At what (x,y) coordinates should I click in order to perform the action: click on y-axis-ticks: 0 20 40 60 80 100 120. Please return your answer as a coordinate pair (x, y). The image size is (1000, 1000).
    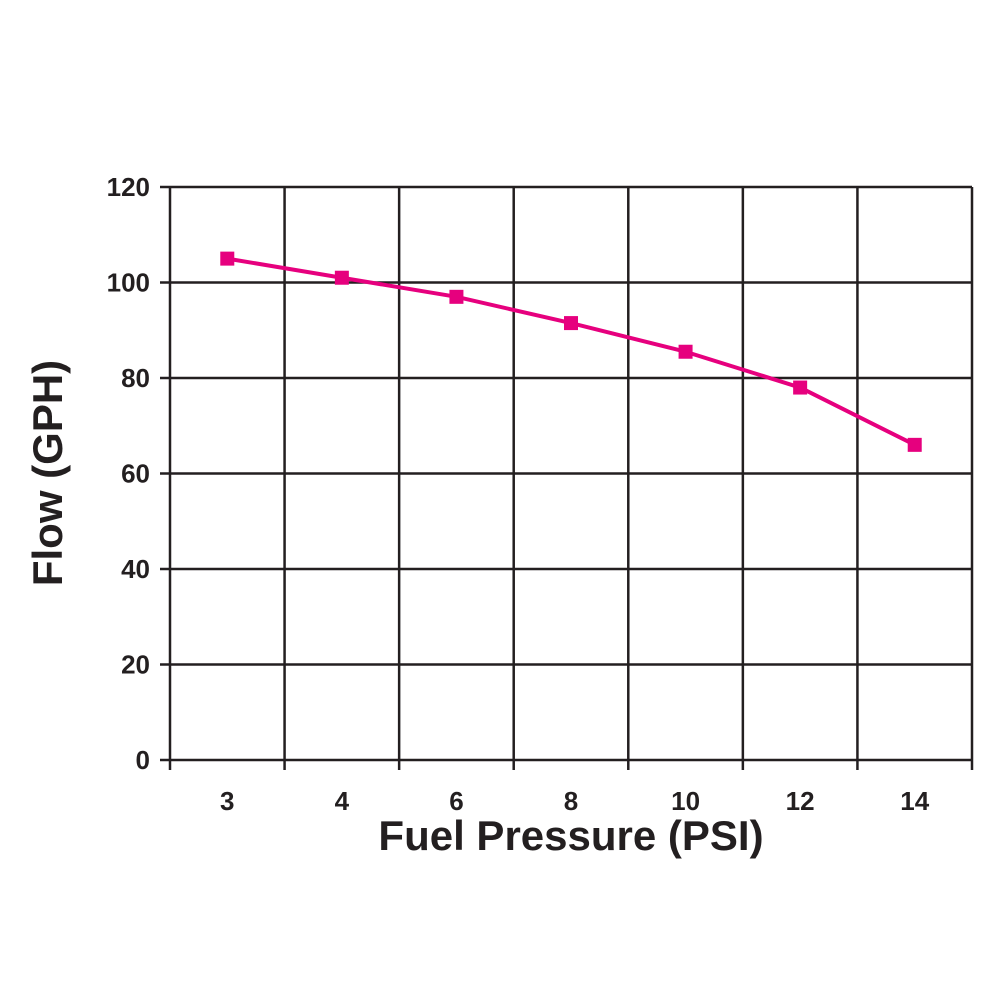
    Looking at the image, I should click on (128, 473).